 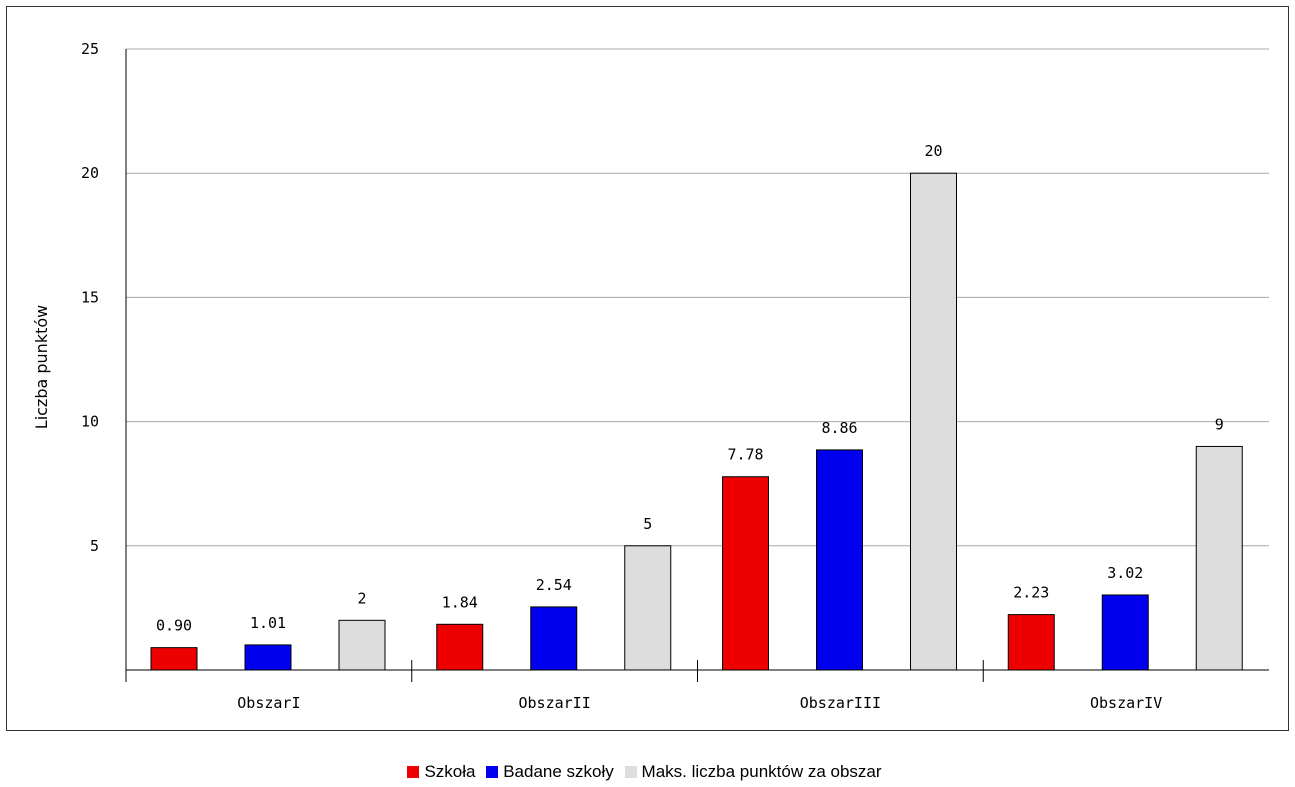 What do you see at coordinates (839, 428) in the screenshot?
I see `data-label: 8.86` at bounding box center [839, 428].